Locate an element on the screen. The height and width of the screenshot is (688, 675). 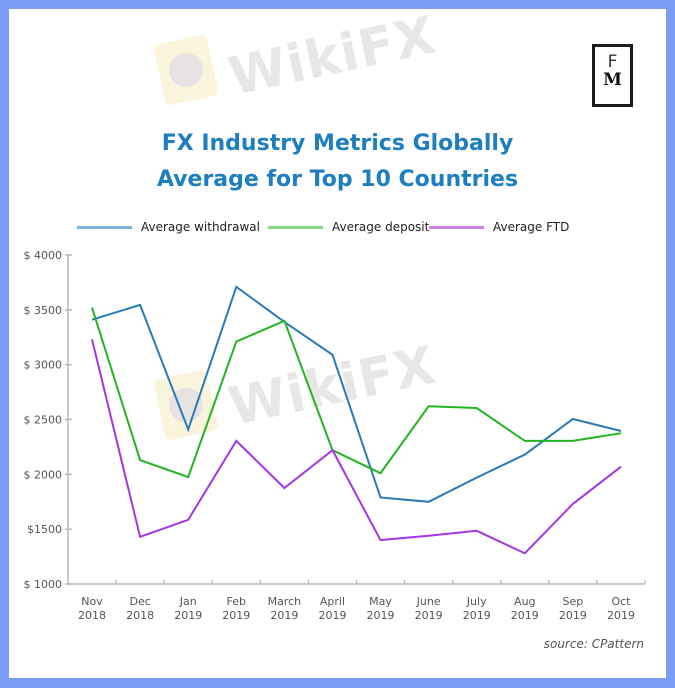
chart-subtitle: Average for Top 10 Countries is located at coordinates (337, 179).